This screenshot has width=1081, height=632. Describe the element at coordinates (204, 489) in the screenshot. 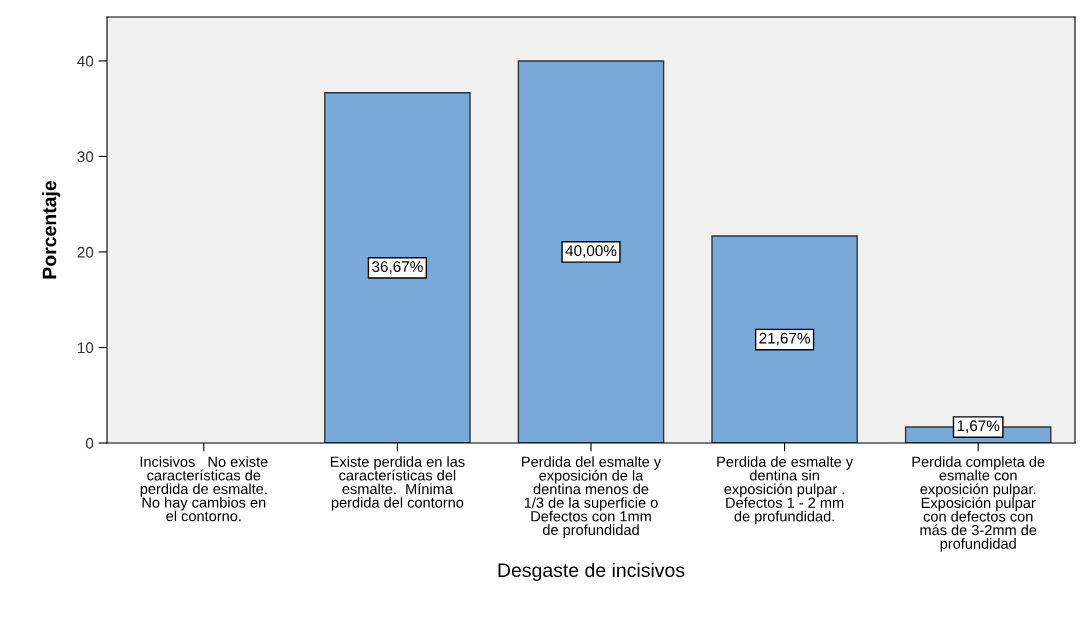

I see `x-tick-label: Incisivos No existe características de perdida de esmalte. No hay cambios en el contorno.` at that location.